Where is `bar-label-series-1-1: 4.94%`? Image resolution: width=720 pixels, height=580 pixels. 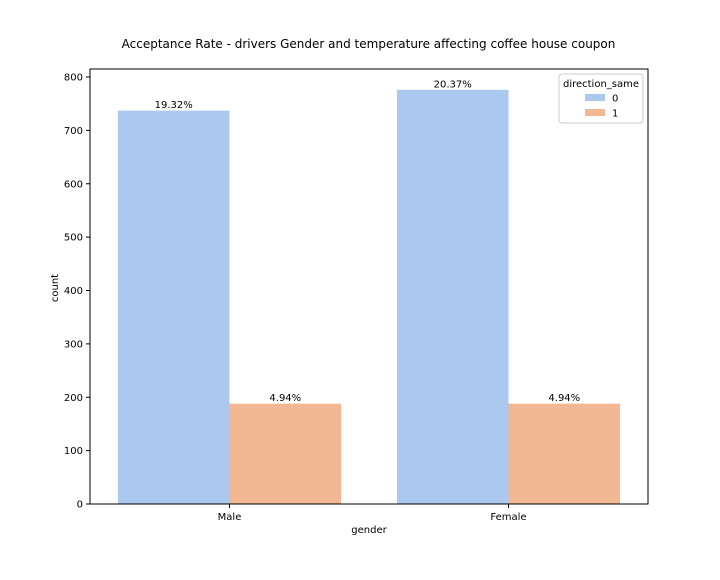 bar-label-series-1-1: 4.94% is located at coordinates (564, 398).